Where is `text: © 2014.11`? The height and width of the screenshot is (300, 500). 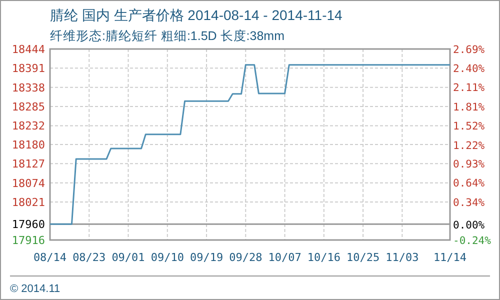 text: © 2014.11 is located at coordinates (35, 289).